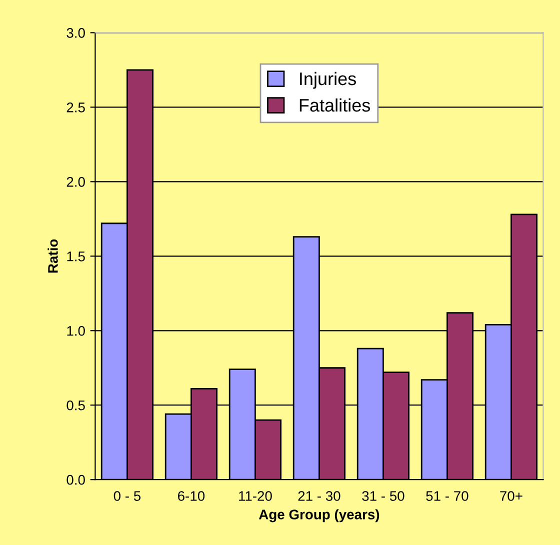  What do you see at coordinates (191, 496) in the screenshot?
I see `x-tick-label: 6-10` at bounding box center [191, 496].